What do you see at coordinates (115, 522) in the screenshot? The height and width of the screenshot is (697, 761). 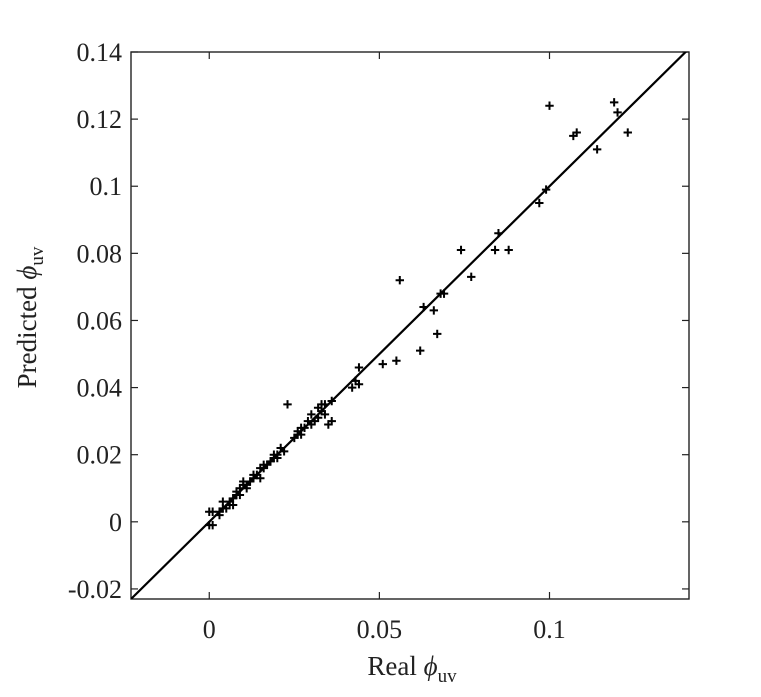 I see `y-tick-label: 0` at bounding box center [115, 522].